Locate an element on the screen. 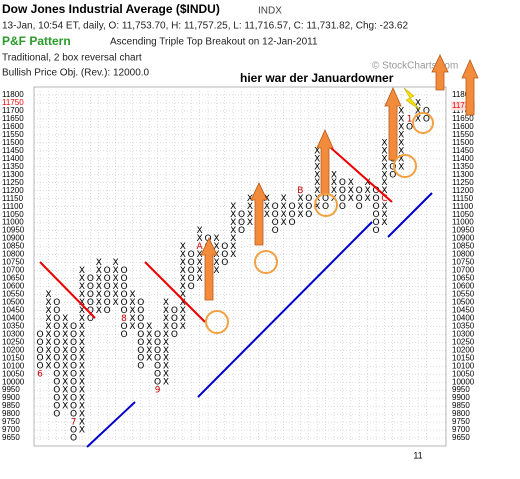  y-tick-label-right: 10550 is located at coordinates (463, 294).